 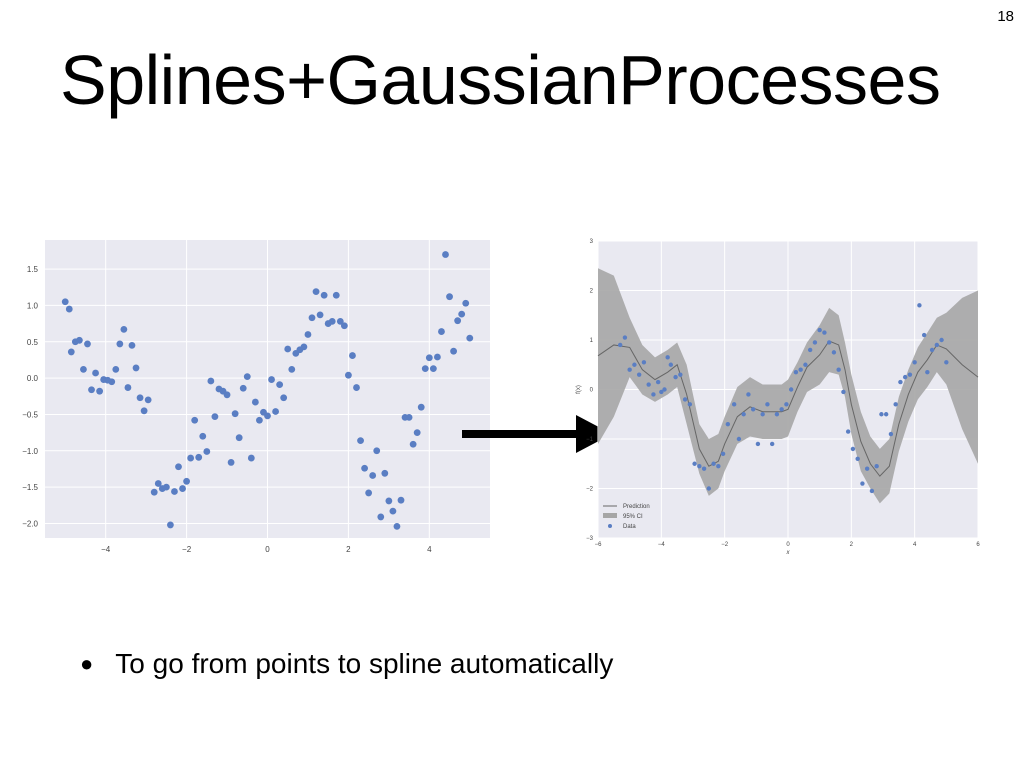 What do you see at coordinates (852, 545) in the screenshot?
I see `x-tick-label: 2` at bounding box center [852, 545].